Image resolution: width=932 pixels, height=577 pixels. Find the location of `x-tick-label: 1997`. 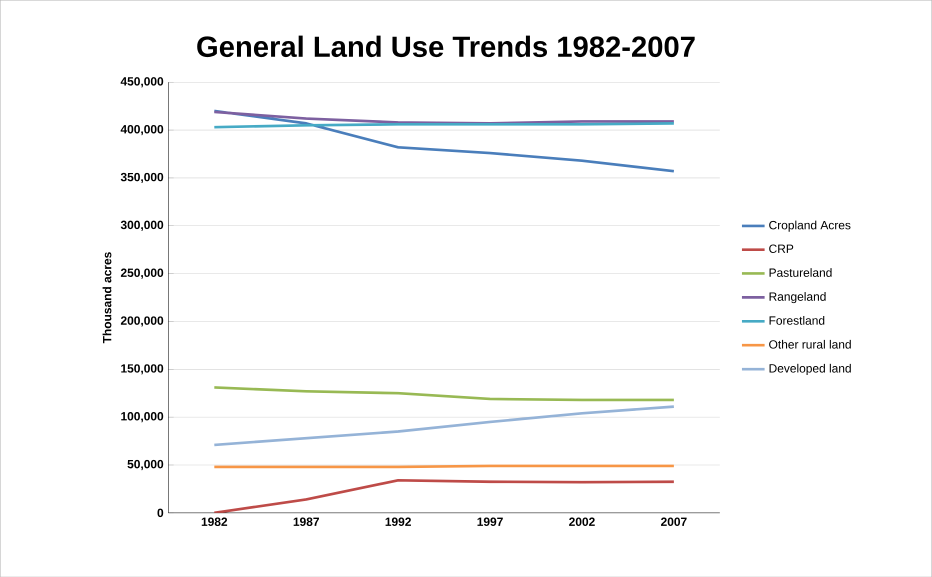

x-tick-label: 1997 is located at coordinates (490, 521).